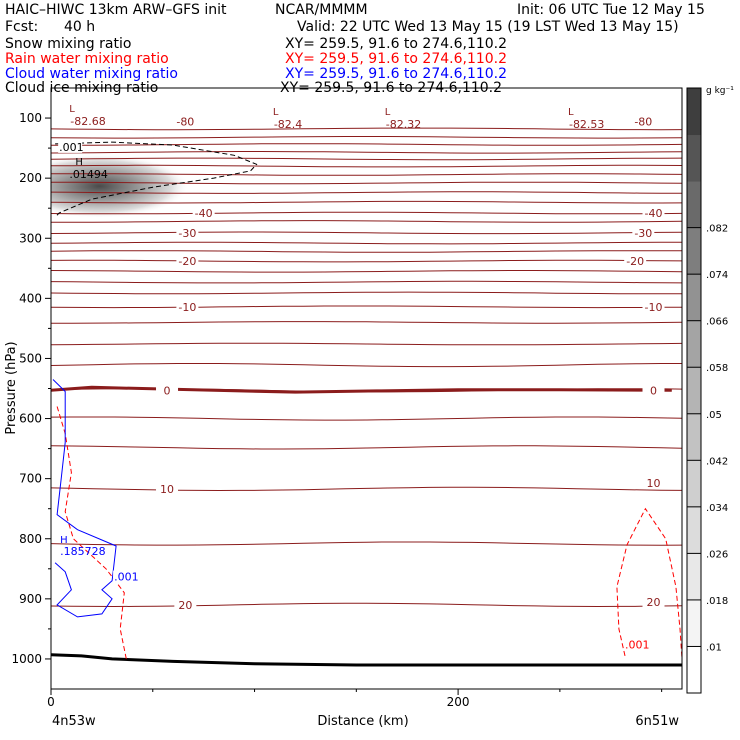 This screenshot has height=740, width=740. I want to click on snow-shading, so click(120, 186).